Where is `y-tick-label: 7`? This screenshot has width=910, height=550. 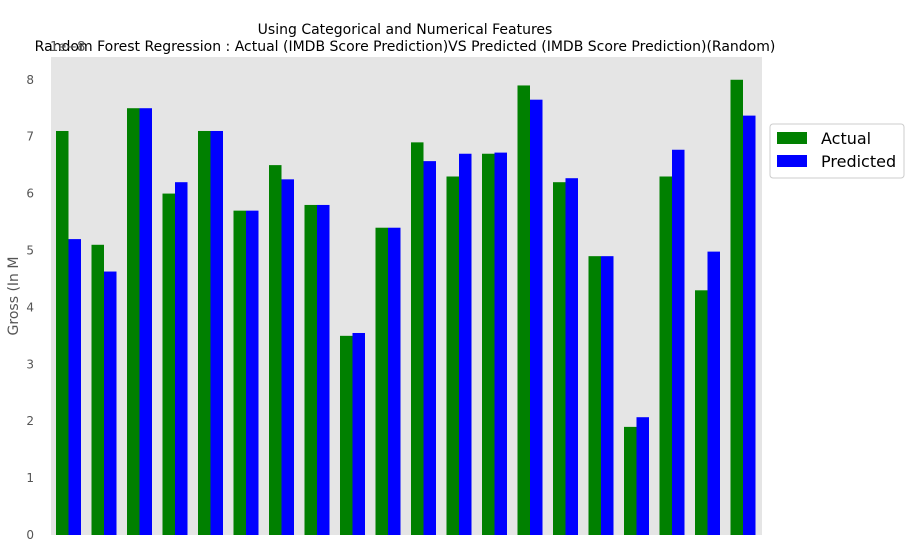 y-tick-label: 7 is located at coordinates (30, 137).